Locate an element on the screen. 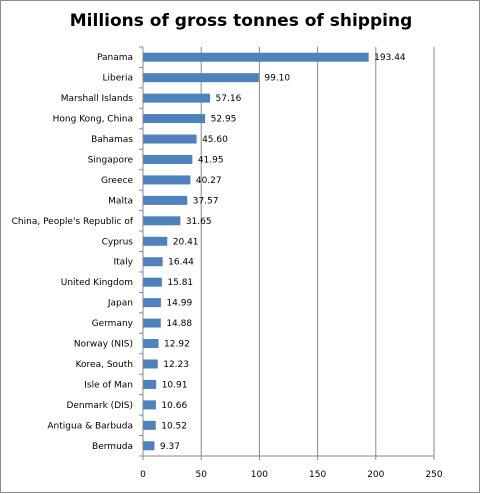 The width and height of the screenshot is (480, 494). category-label: Japan is located at coordinates (120, 304).